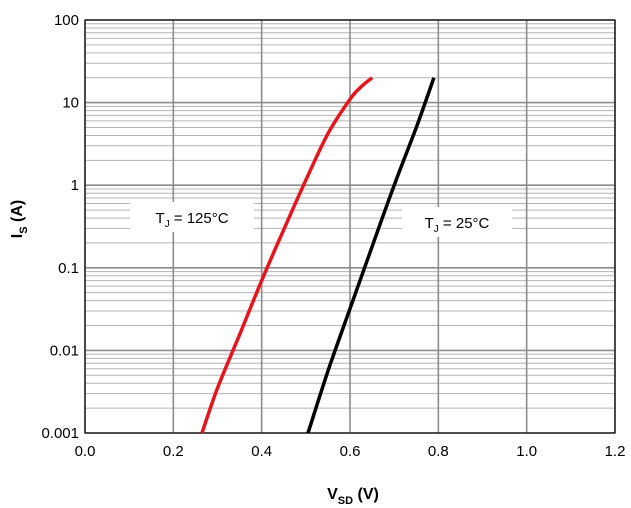 The image size is (631, 508). I want to click on x-tick-label: 0.6, so click(350, 451).